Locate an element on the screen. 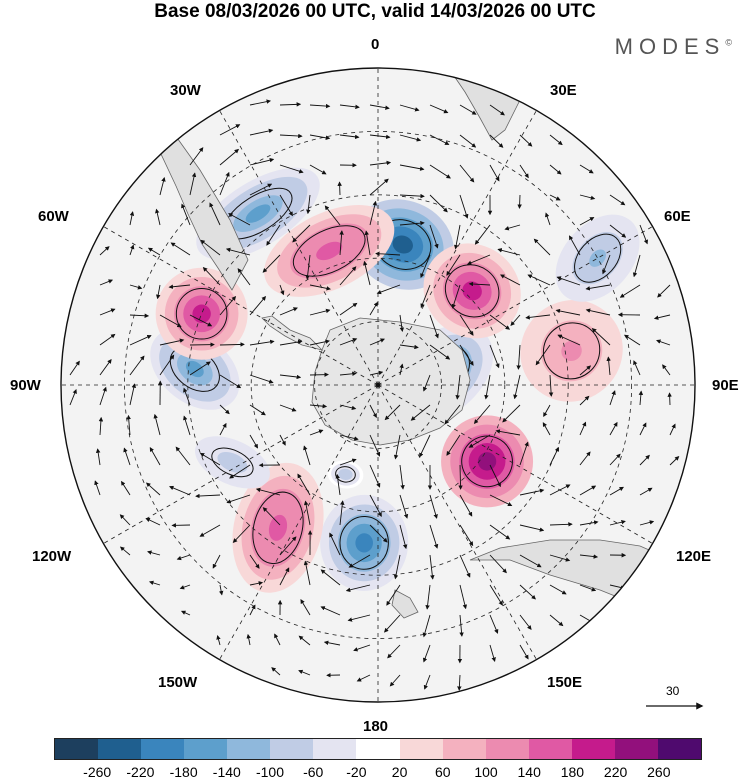 This screenshot has height=783, width=750. lon-label-120w: 120W is located at coordinates (52, 556).